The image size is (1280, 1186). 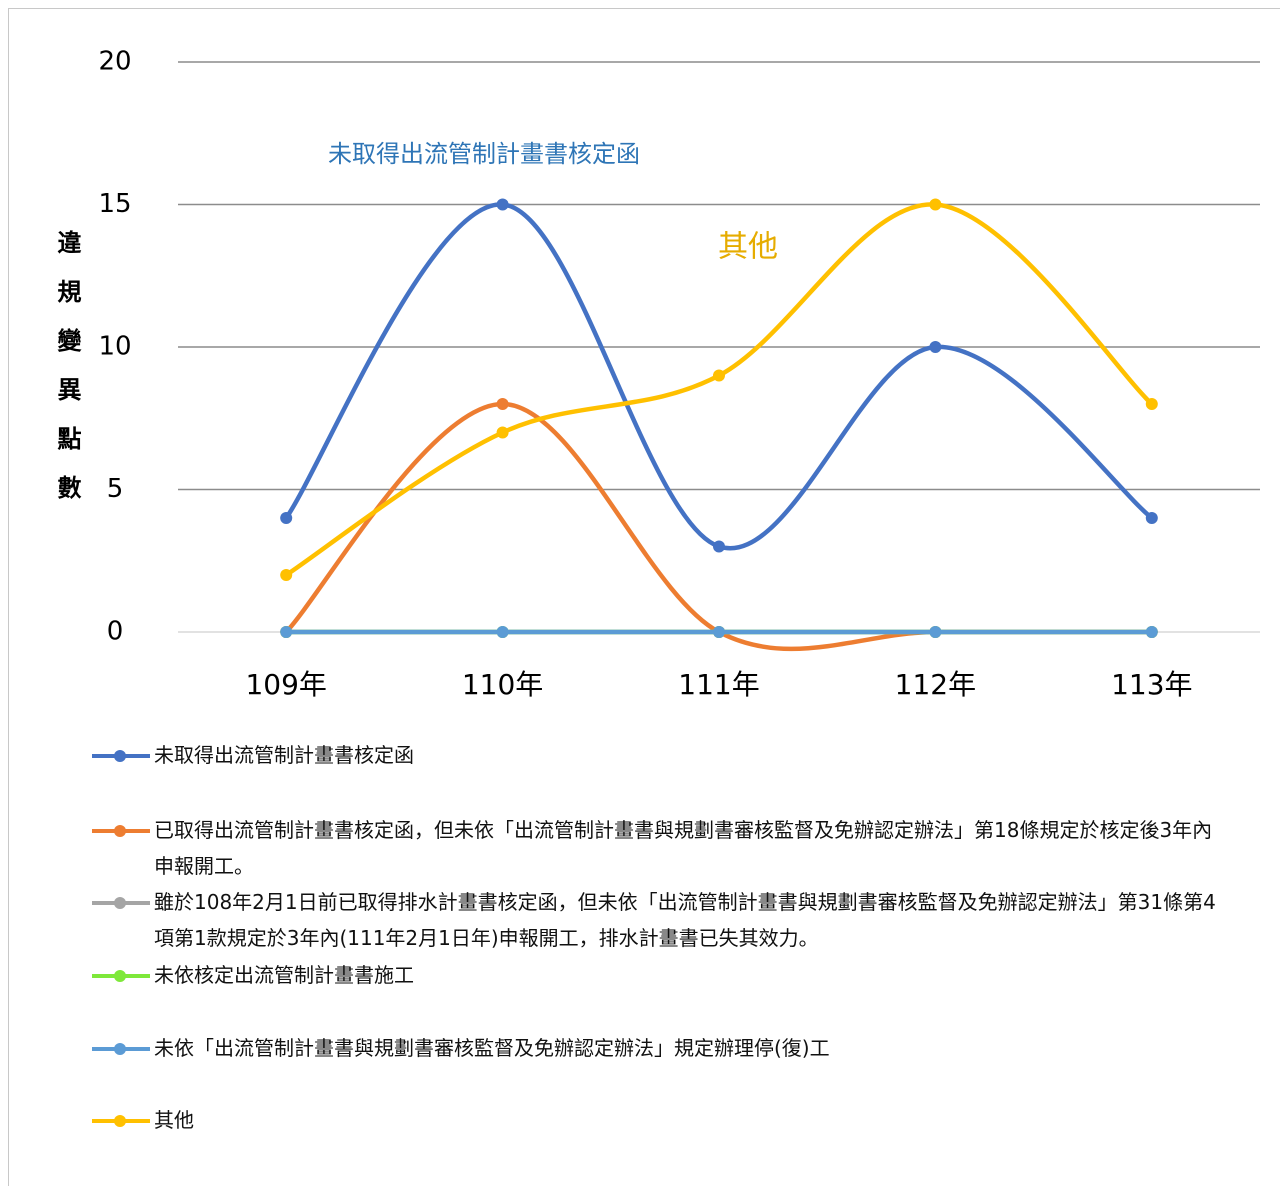 What do you see at coordinates (492, 1048) in the screenshot?
I see `legend-label: 未依「出流管制計畫書與規劃書審核監督及免辦認定辦法」規定辦理停(復)工` at bounding box center [492, 1048].